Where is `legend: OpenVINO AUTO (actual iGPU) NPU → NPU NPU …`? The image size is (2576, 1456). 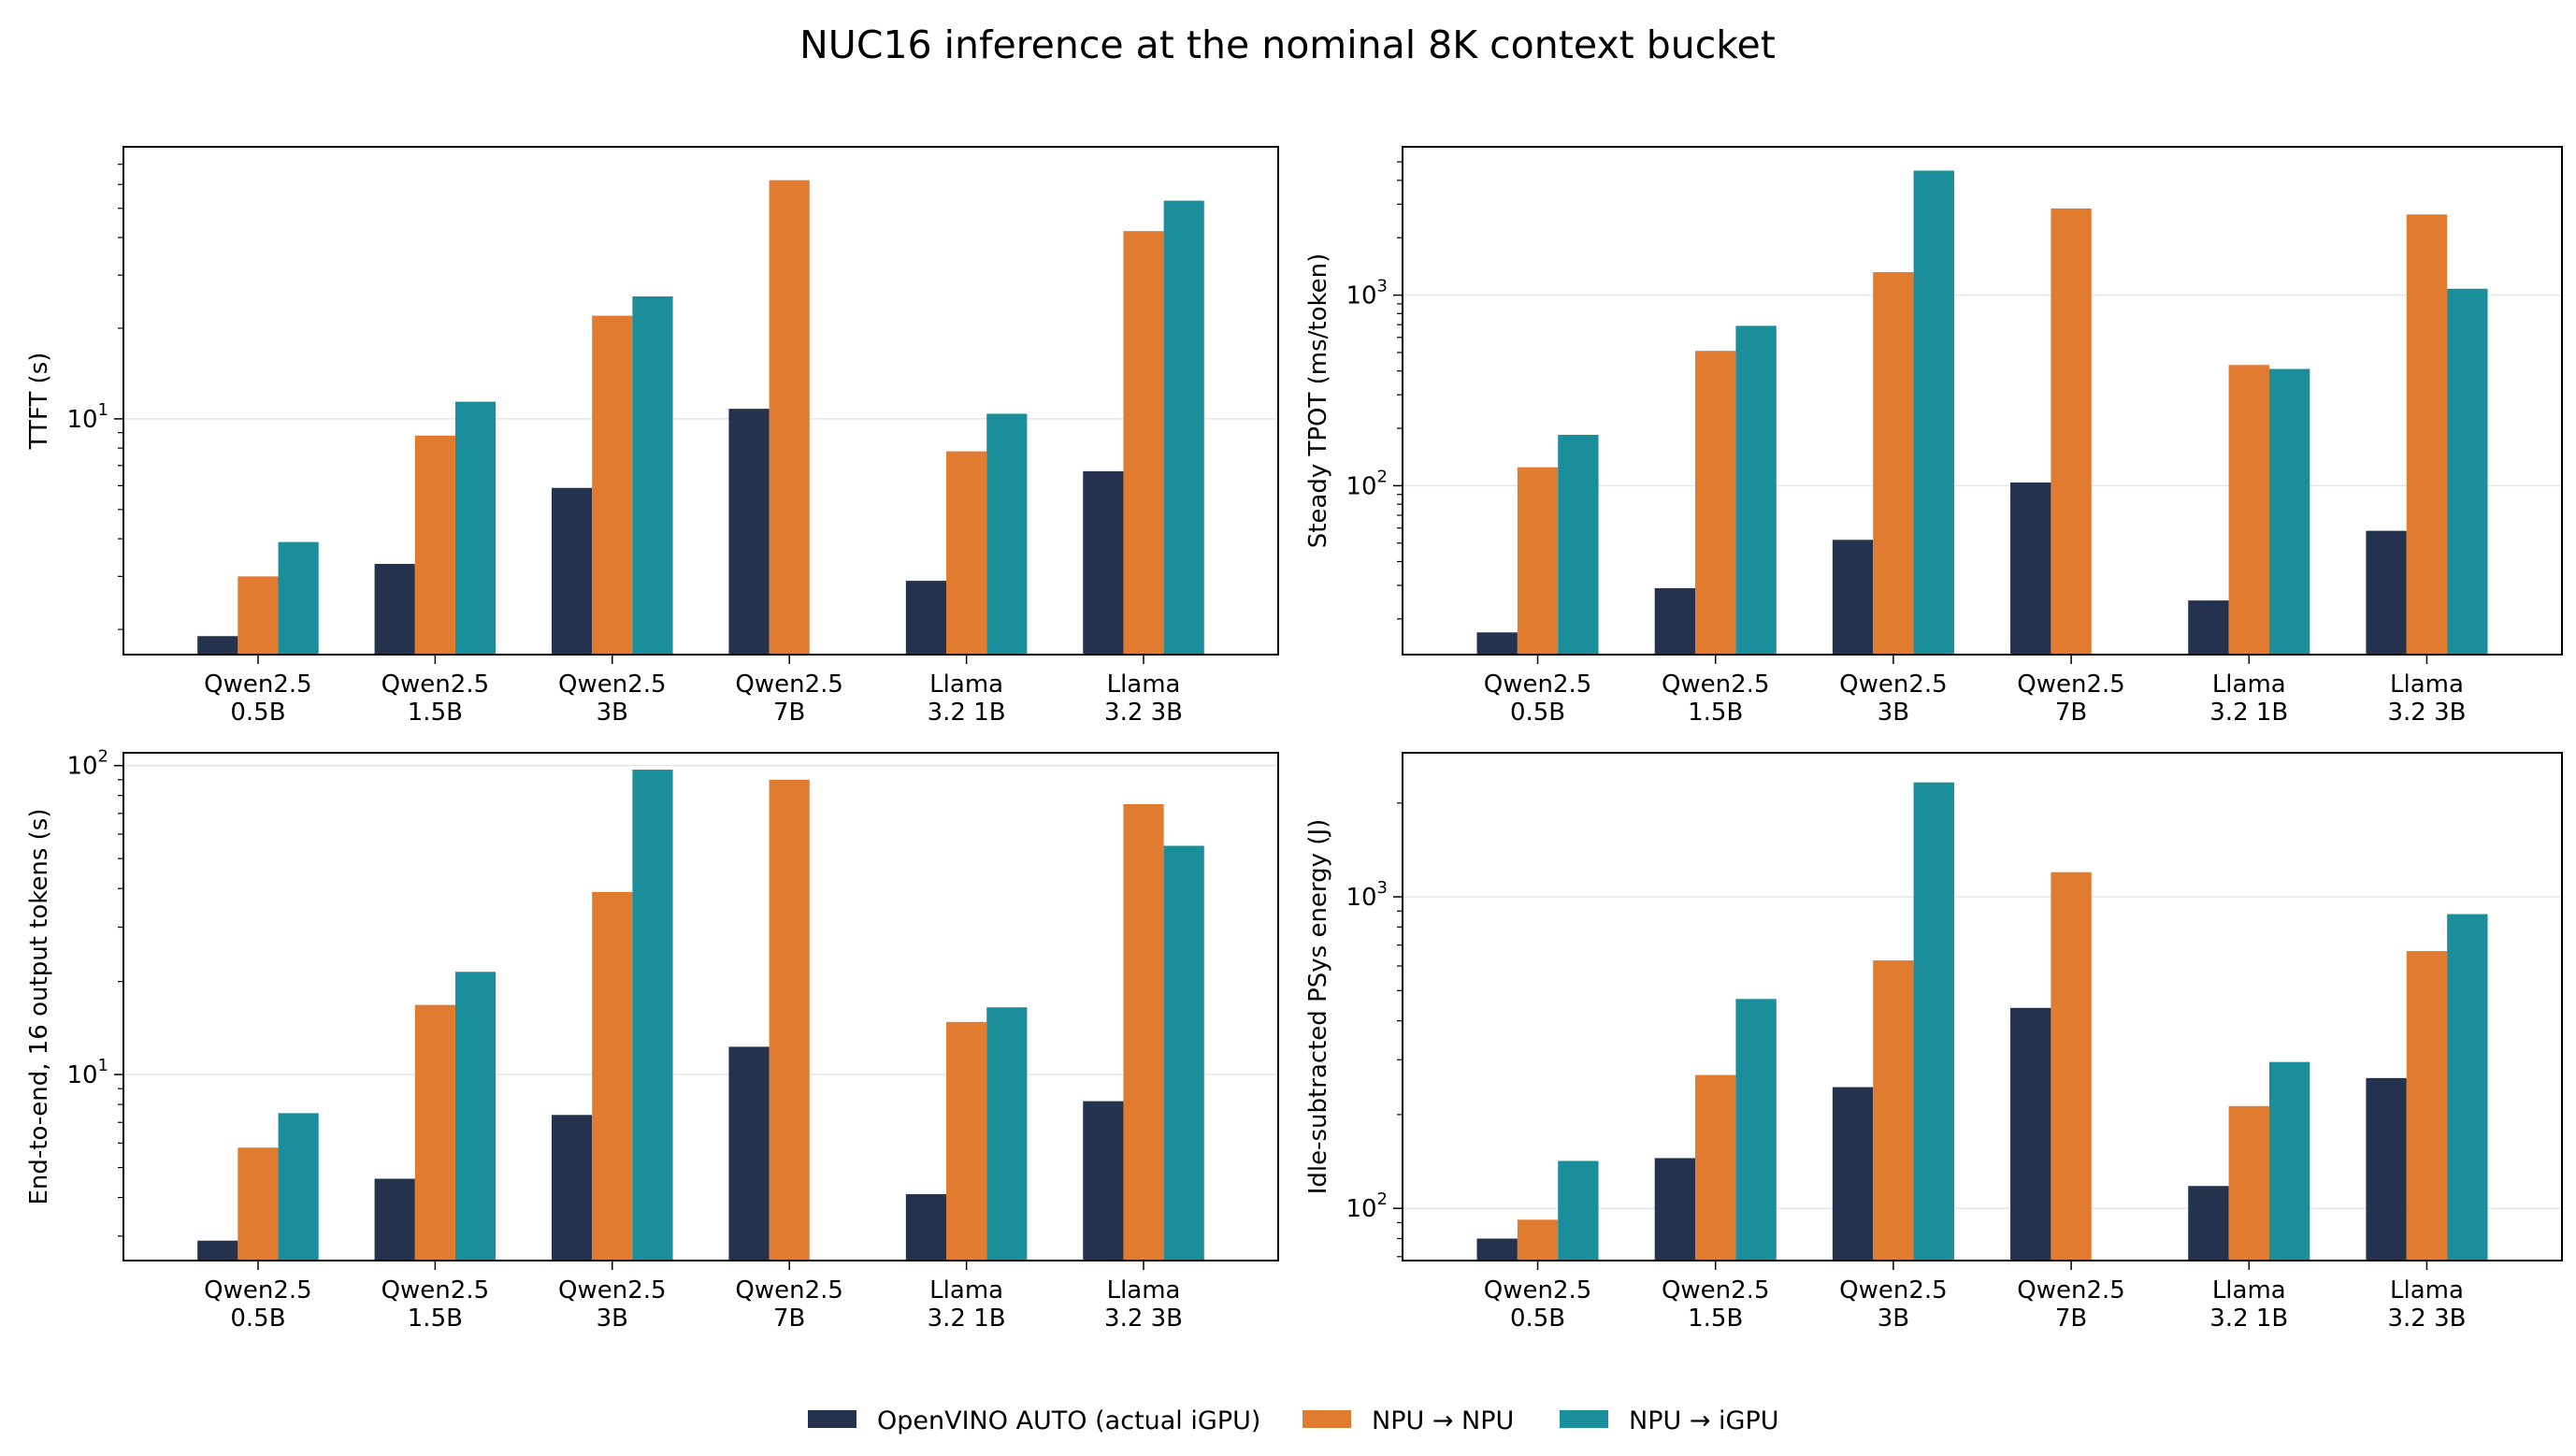 legend: OpenVINO AUTO (actual iGPU) NPU → NPU NPU … is located at coordinates (1293, 1420).